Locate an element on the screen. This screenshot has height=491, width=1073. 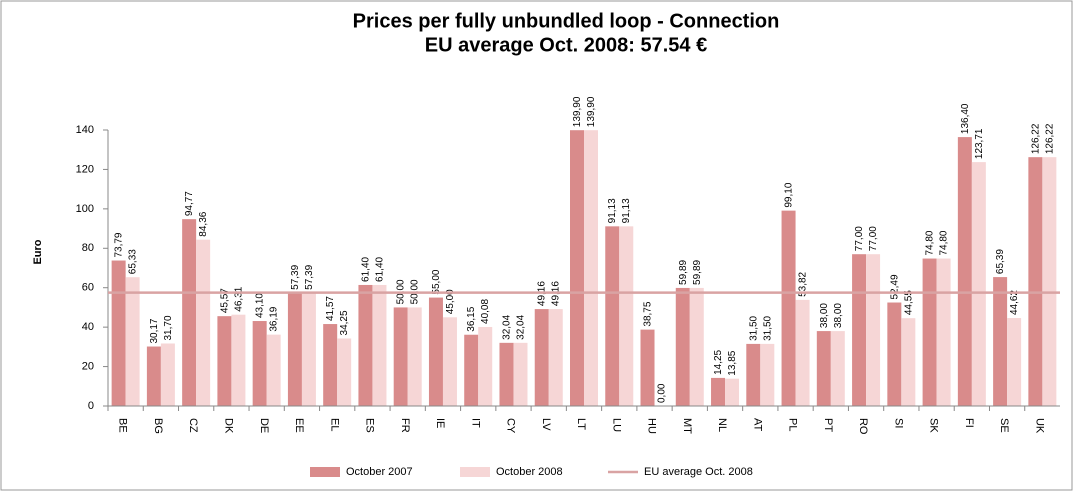
value-label: 53,82 is located at coordinates (803, 283).